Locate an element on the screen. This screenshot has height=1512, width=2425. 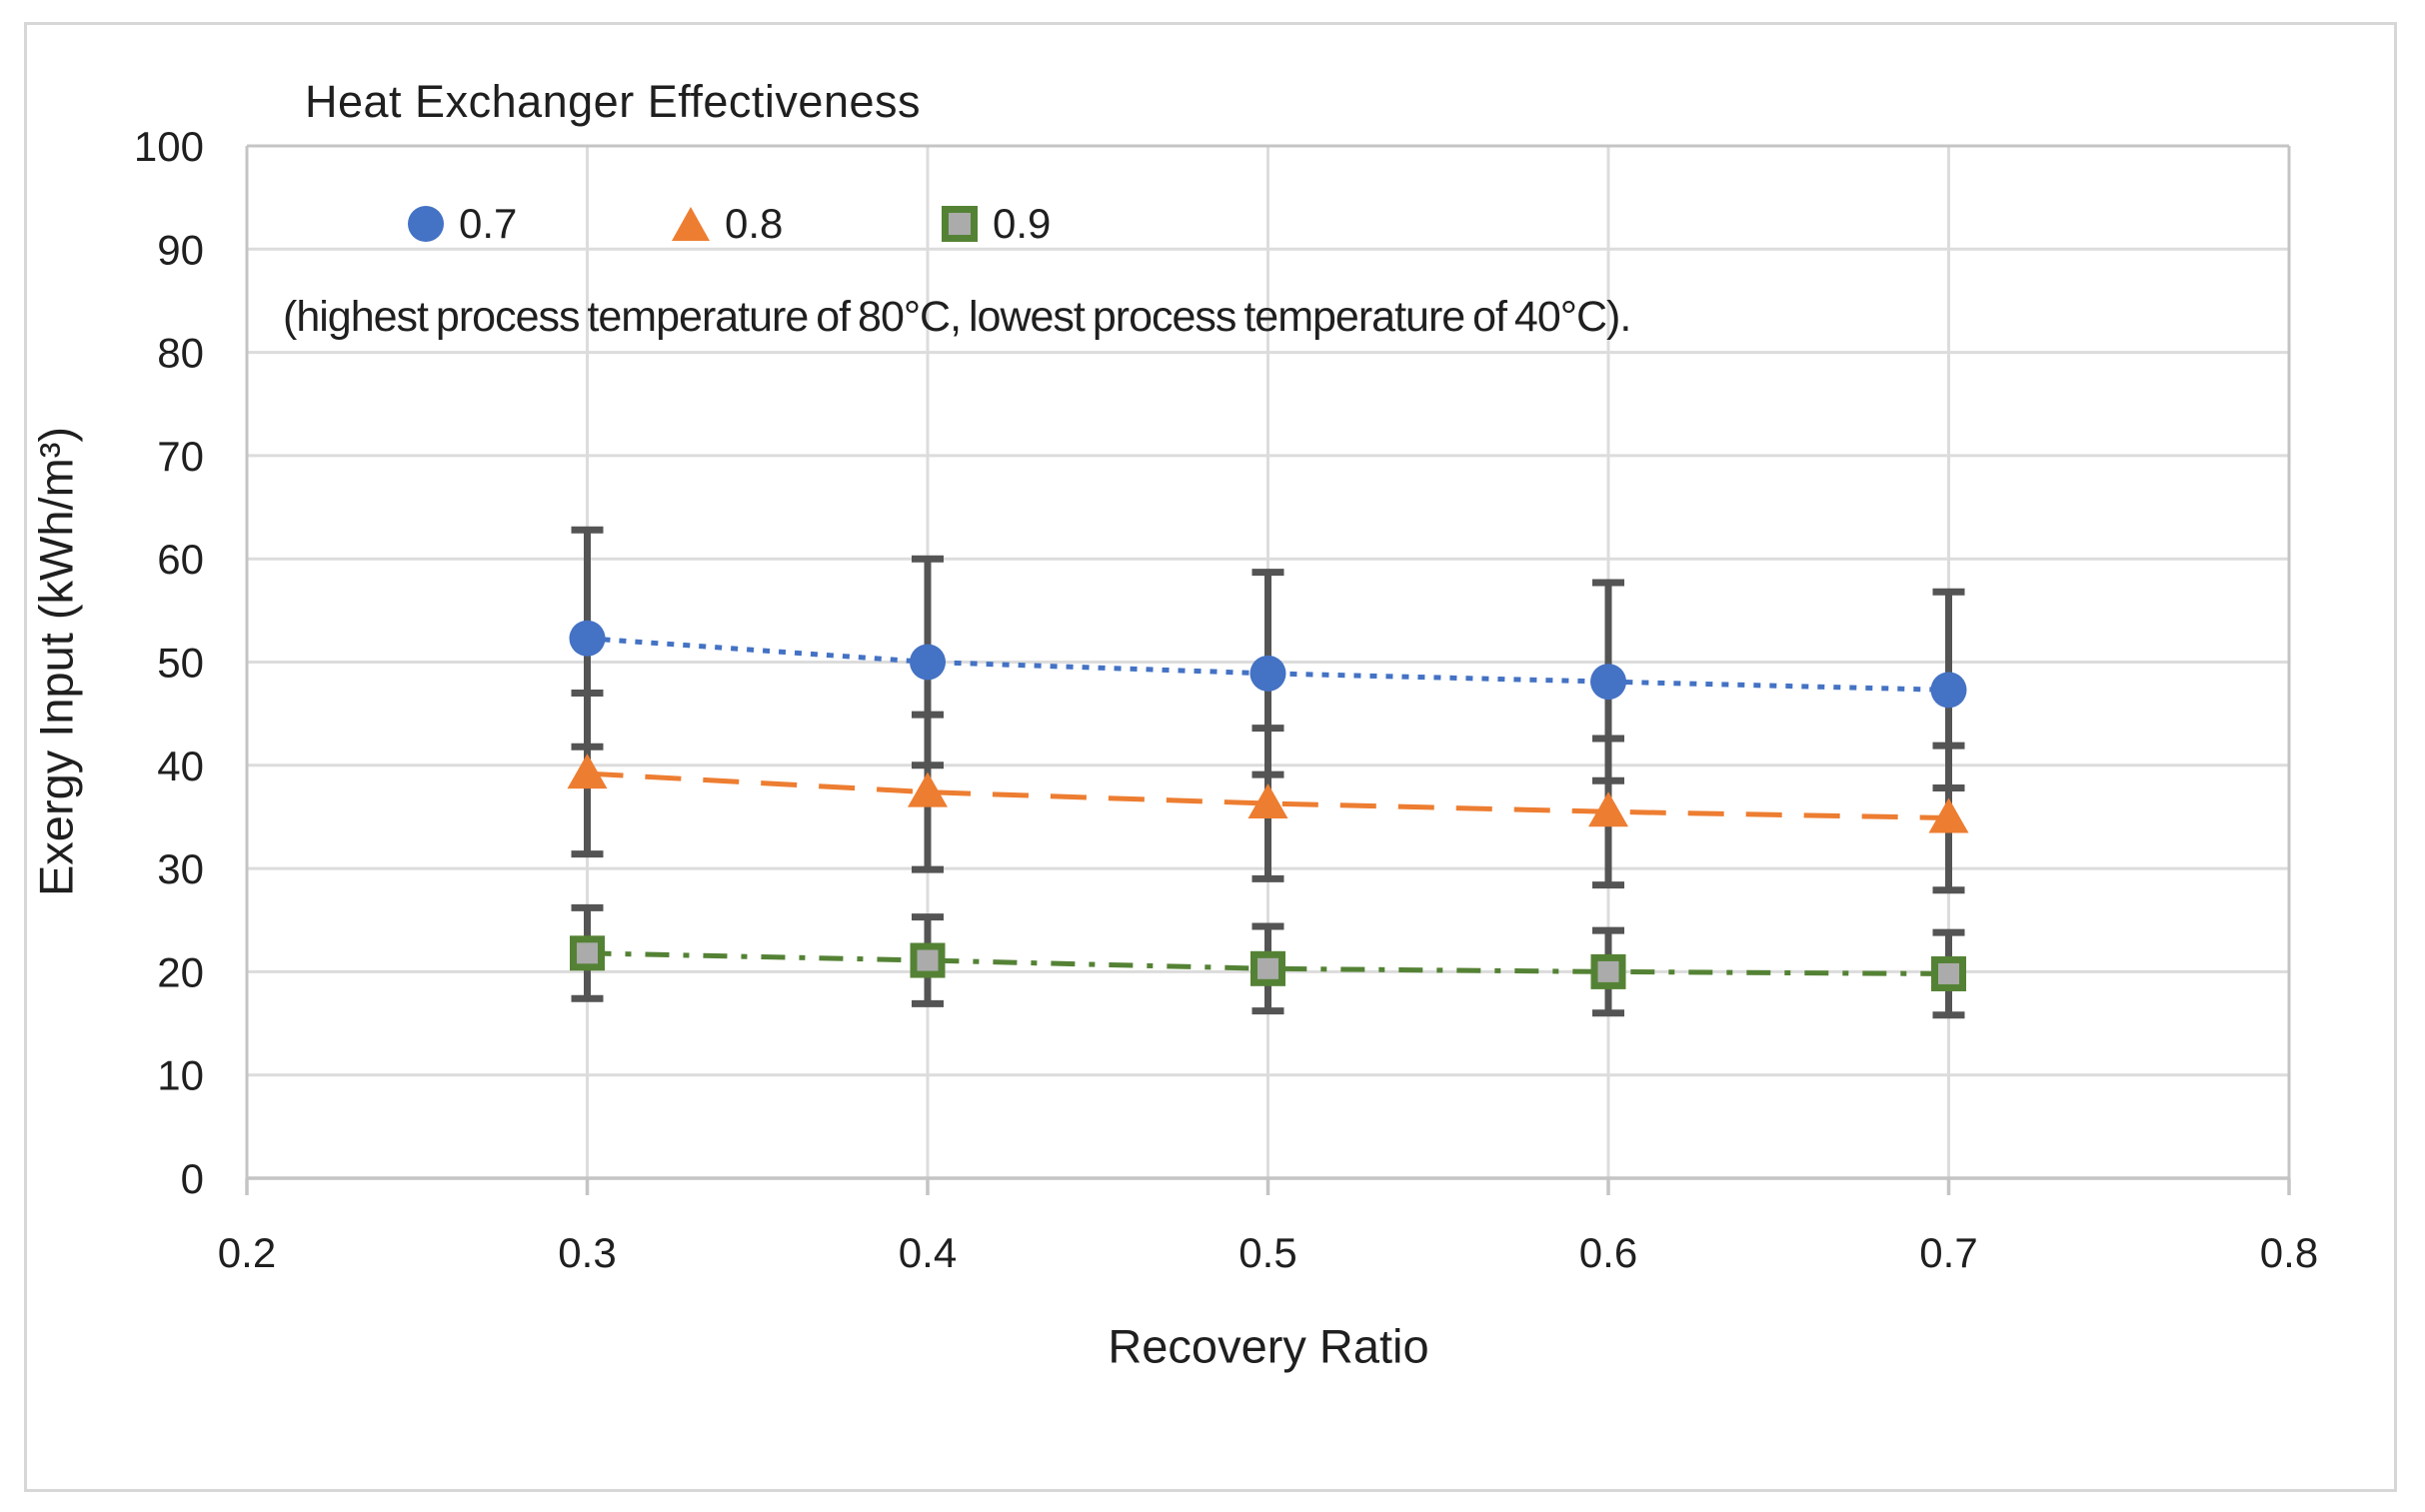
y-tick-label: 90 is located at coordinates (181, 249).